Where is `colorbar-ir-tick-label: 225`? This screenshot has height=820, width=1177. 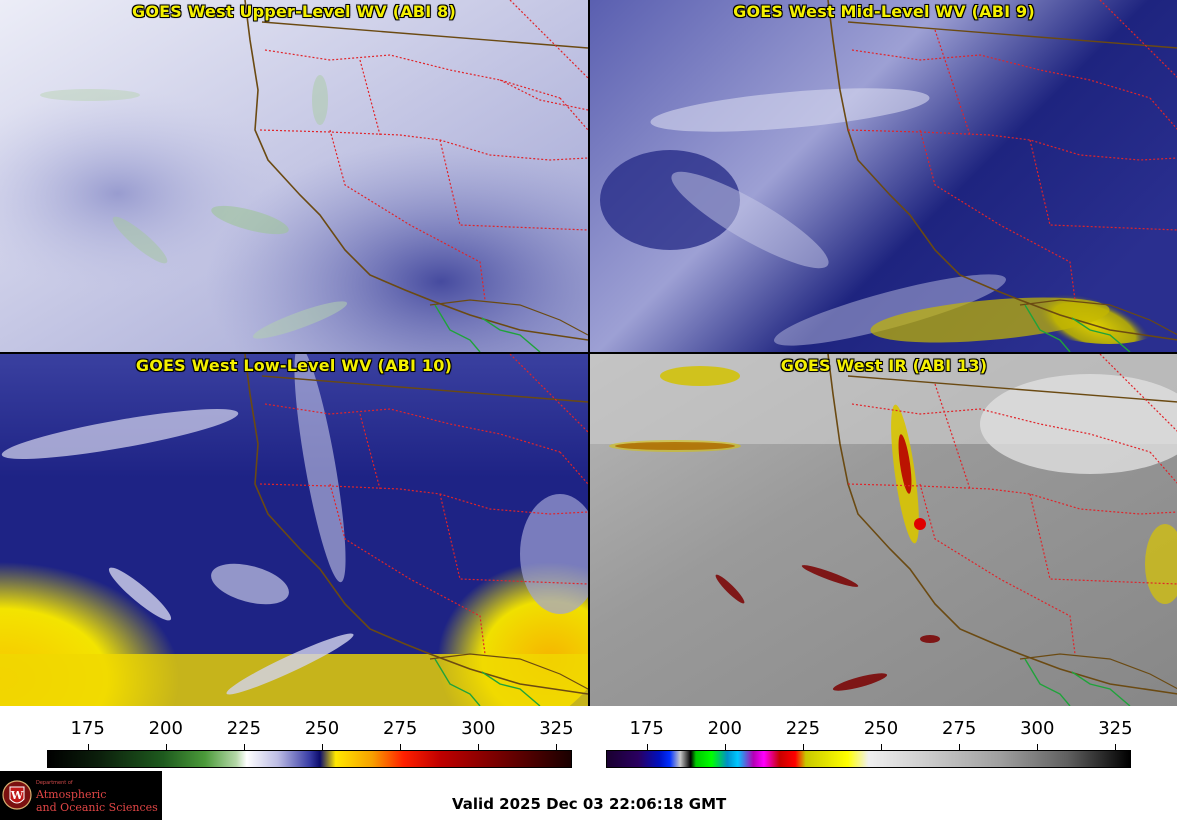
colorbar-ir-tick-label: 225 is located at coordinates (803, 728).